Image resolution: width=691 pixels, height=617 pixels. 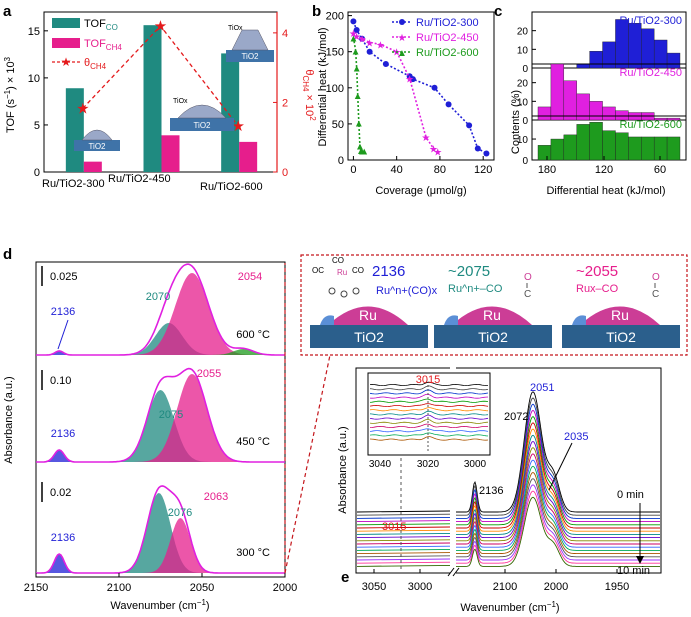 What do you see at coordinates (523, 140) in the screenshot?
I see `y-tick-label: 10` at bounding box center [523, 140].